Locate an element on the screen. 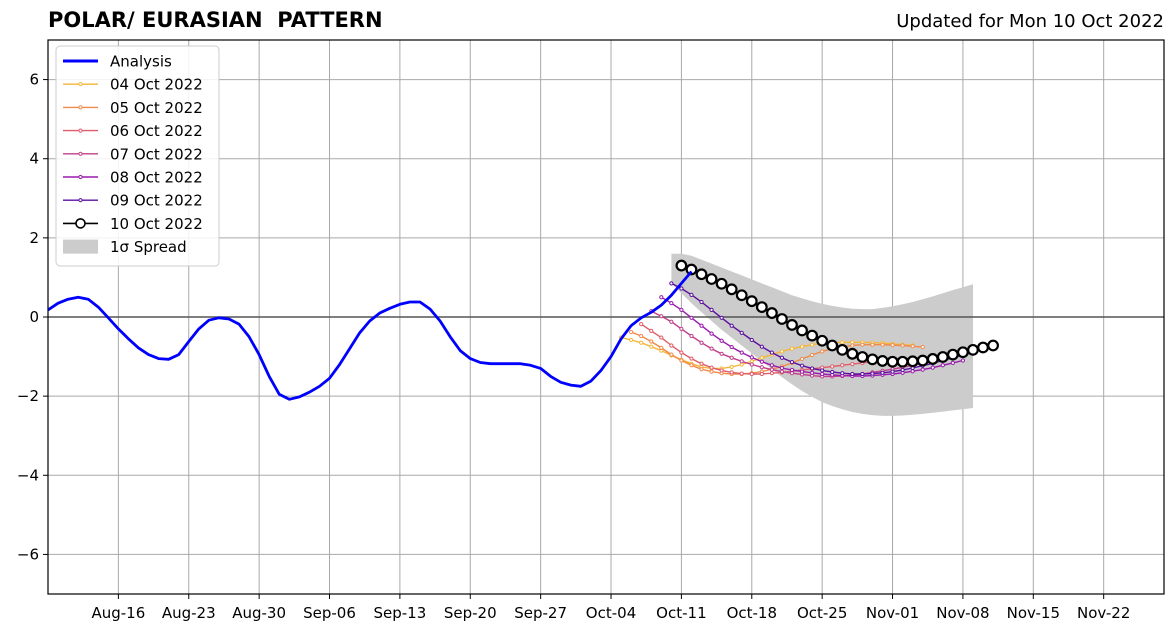  legend-label-forecast: 05 Oct 2022 is located at coordinates (156, 108).